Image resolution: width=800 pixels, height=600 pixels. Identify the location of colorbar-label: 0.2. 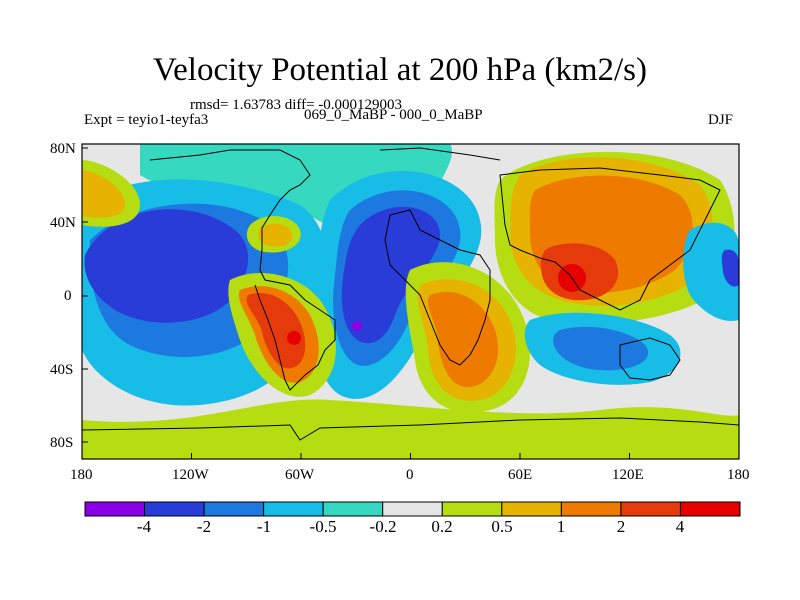
(442, 526).